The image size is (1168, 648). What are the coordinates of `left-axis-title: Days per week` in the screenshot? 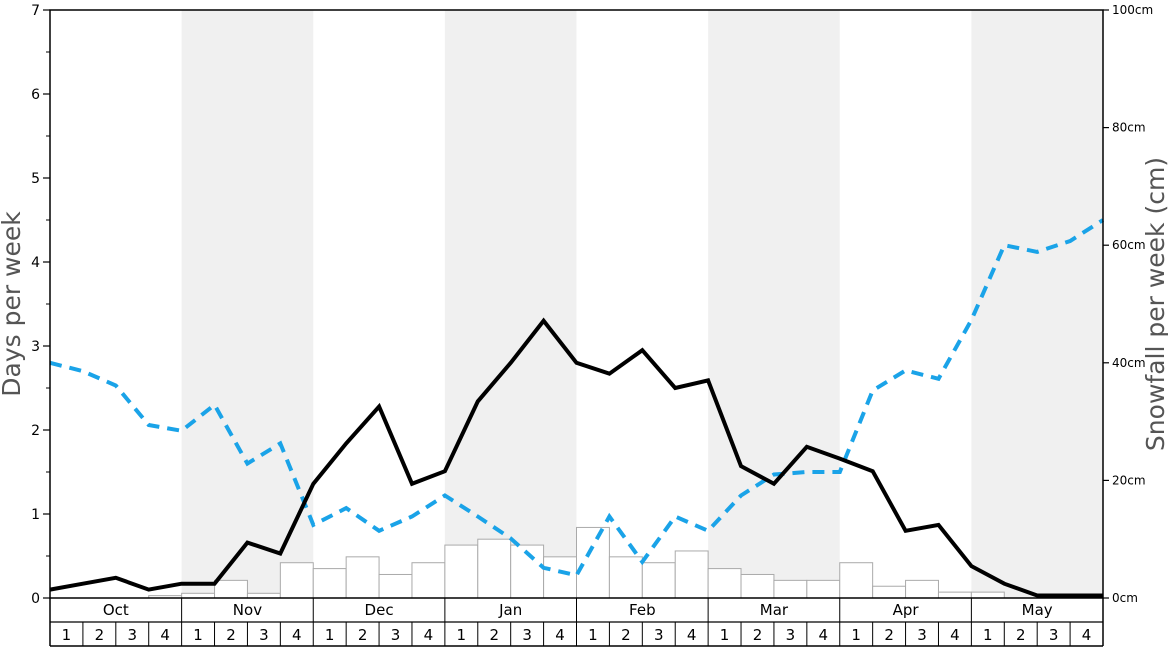 It's located at (13, 304).